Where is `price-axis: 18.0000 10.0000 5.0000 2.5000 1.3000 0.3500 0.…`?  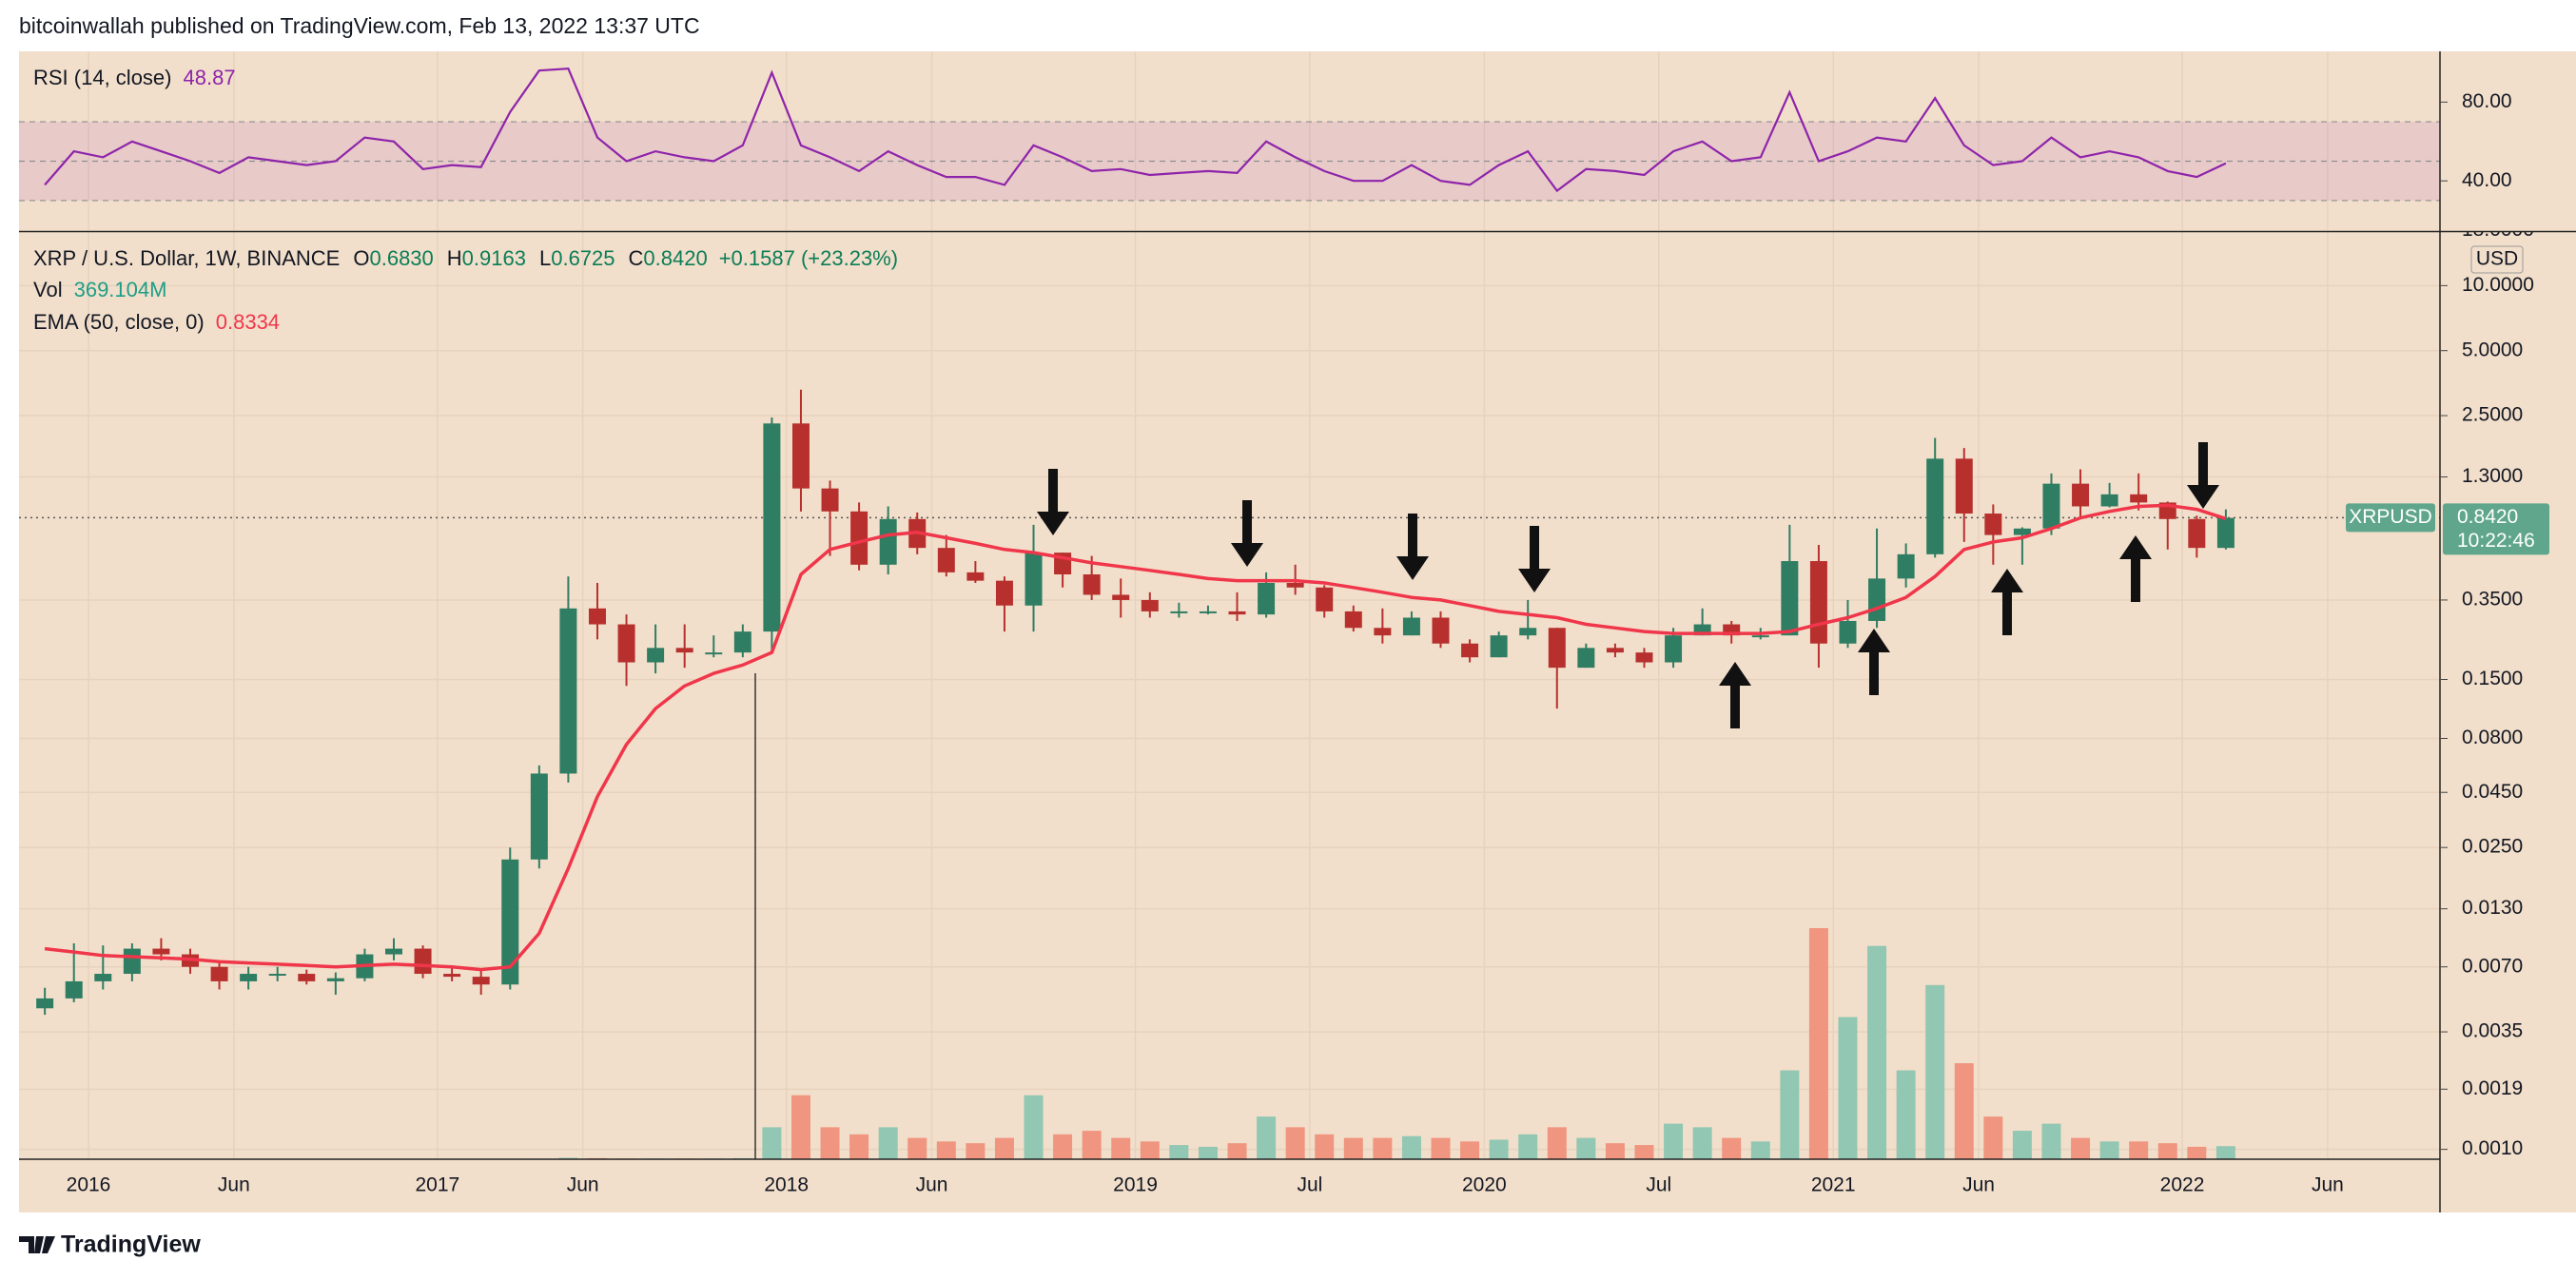 price-axis: 18.0000 10.0000 5.0000 2.5000 1.3000 0.3500 0.… is located at coordinates (2487, 695).